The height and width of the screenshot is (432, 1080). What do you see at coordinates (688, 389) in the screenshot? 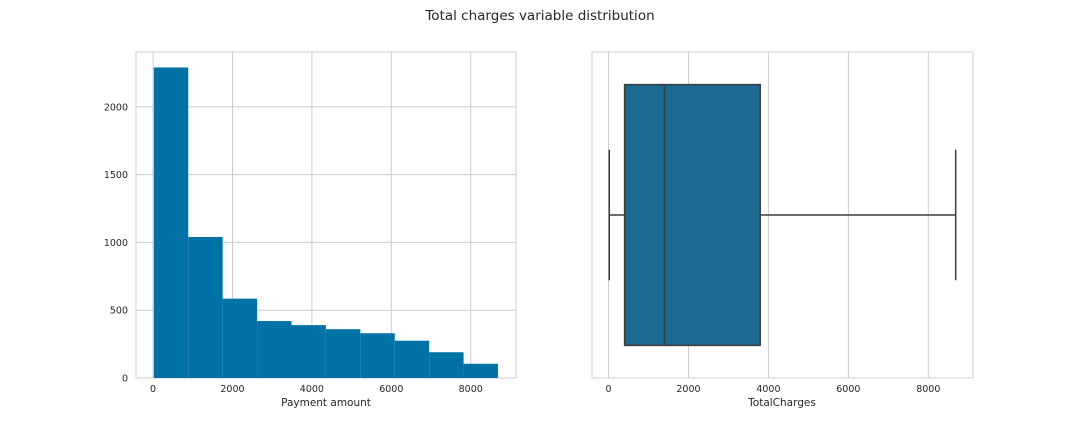
I see `boxplot-x-tick-label: 2000` at bounding box center [688, 389].